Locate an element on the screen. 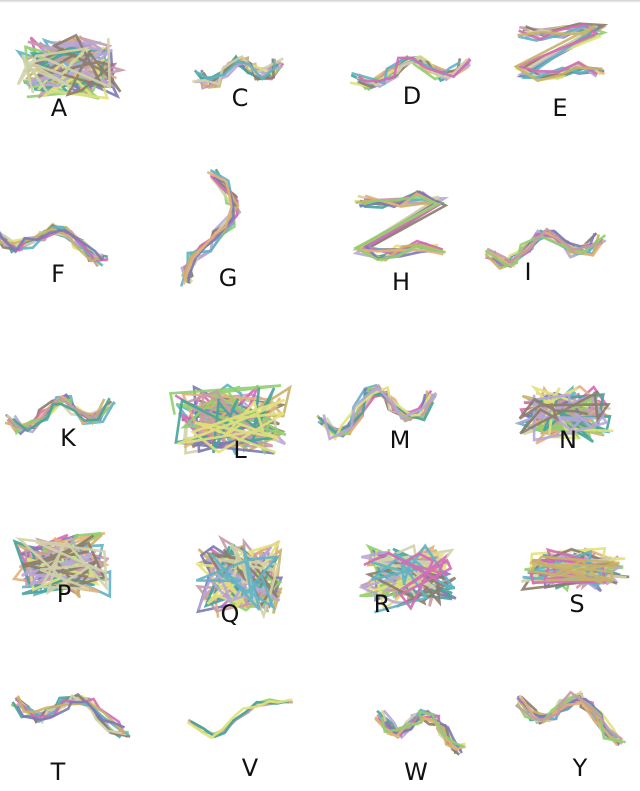  panel-label-n: N is located at coordinates (568, 440).